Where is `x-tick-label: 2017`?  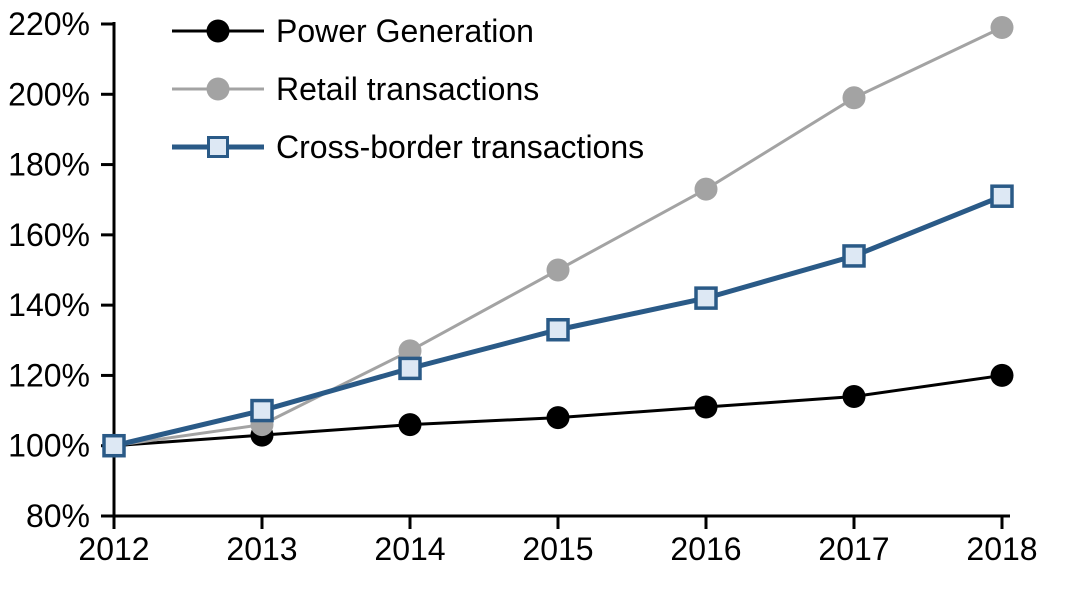
x-tick-label: 2017 is located at coordinates (853, 549).